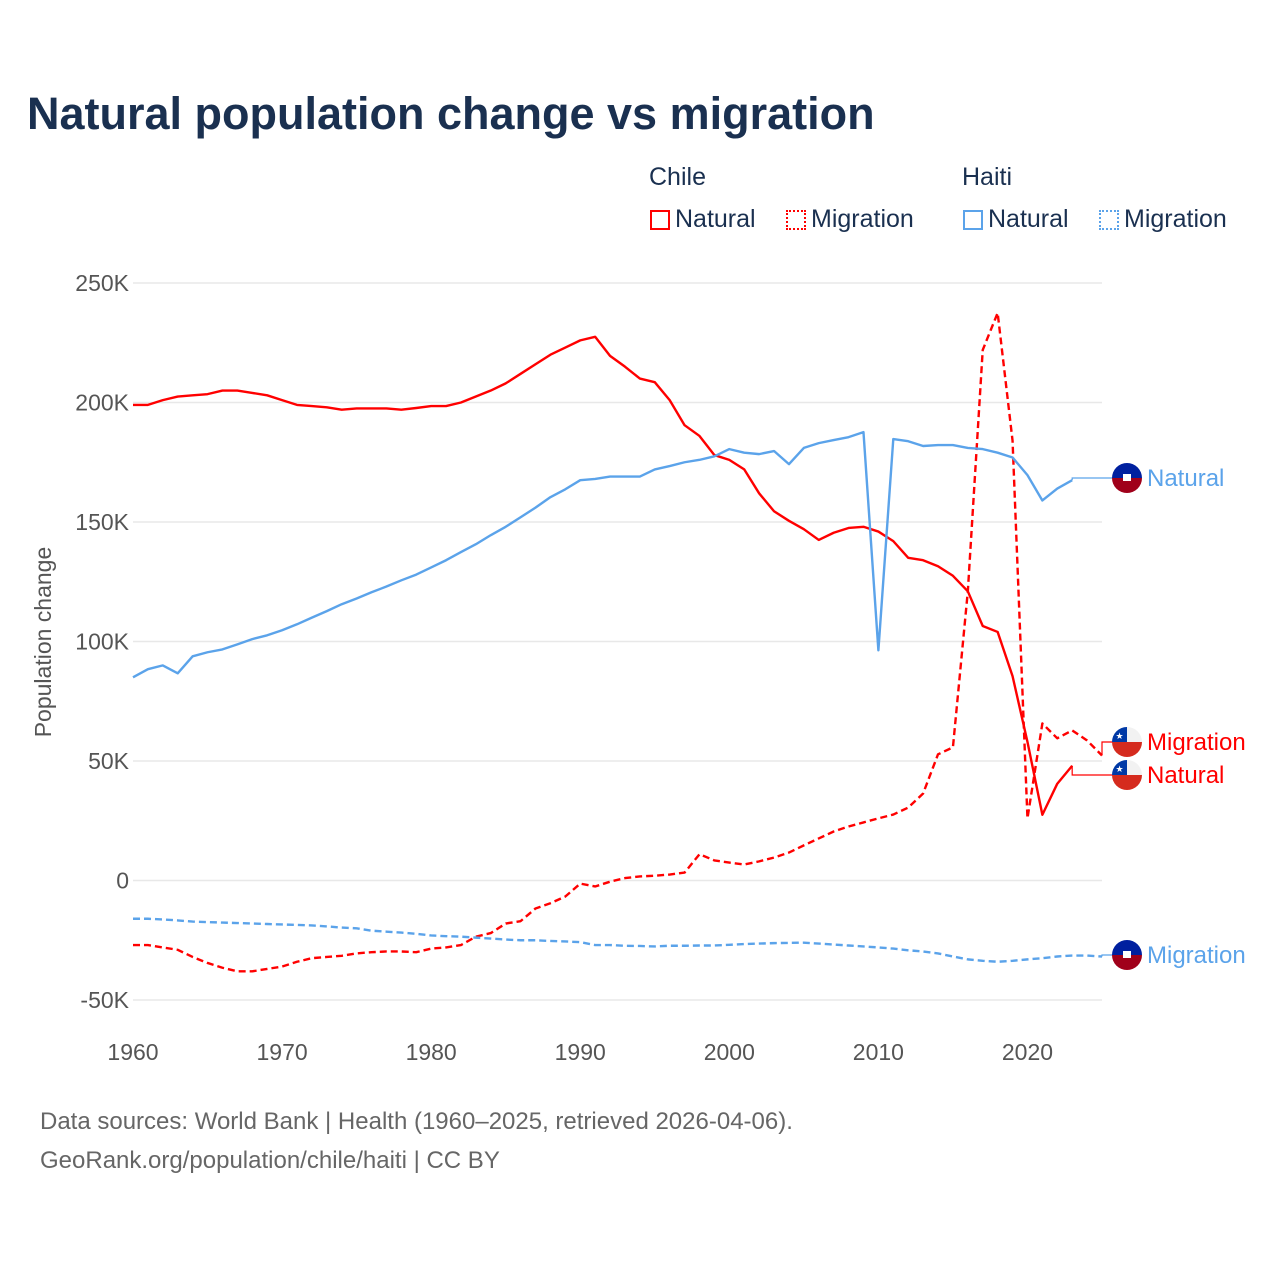 Image resolution: width=1280 pixels, height=1280 pixels. I want to click on legend-group-chile: Chile, so click(677, 177).